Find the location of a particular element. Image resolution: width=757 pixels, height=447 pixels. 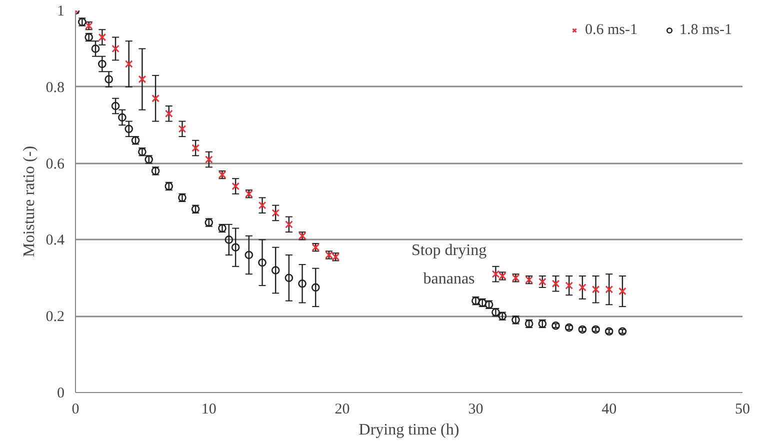

x-tick-label: 0 is located at coordinates (76, 410).